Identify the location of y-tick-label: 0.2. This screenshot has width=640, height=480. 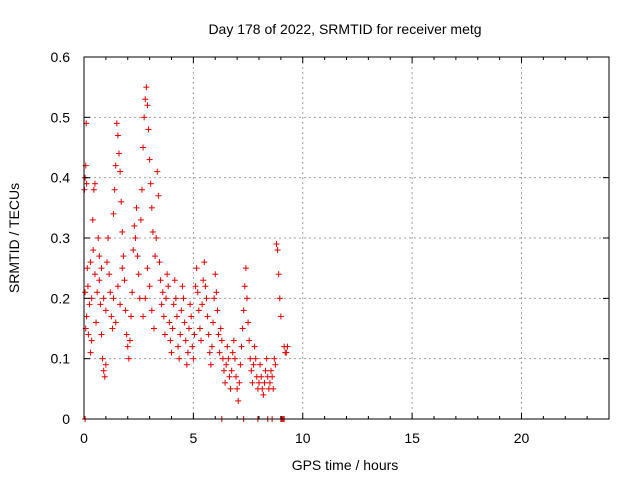
(61, 298).